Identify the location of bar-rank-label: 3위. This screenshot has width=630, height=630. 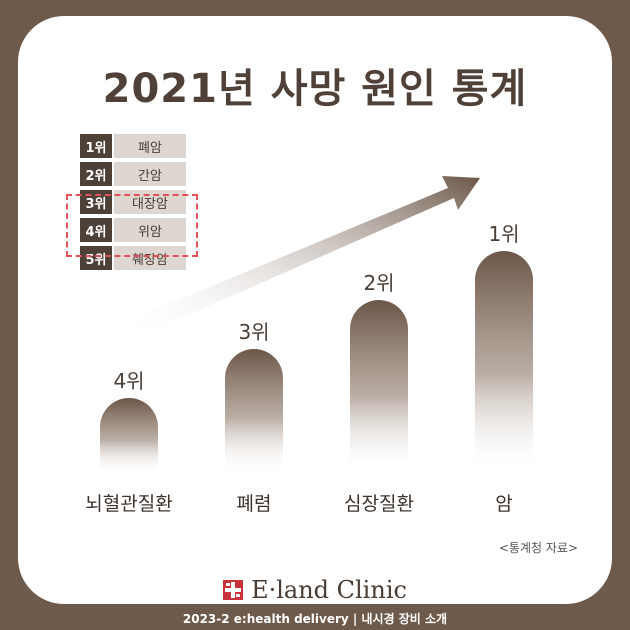
(253, 332).